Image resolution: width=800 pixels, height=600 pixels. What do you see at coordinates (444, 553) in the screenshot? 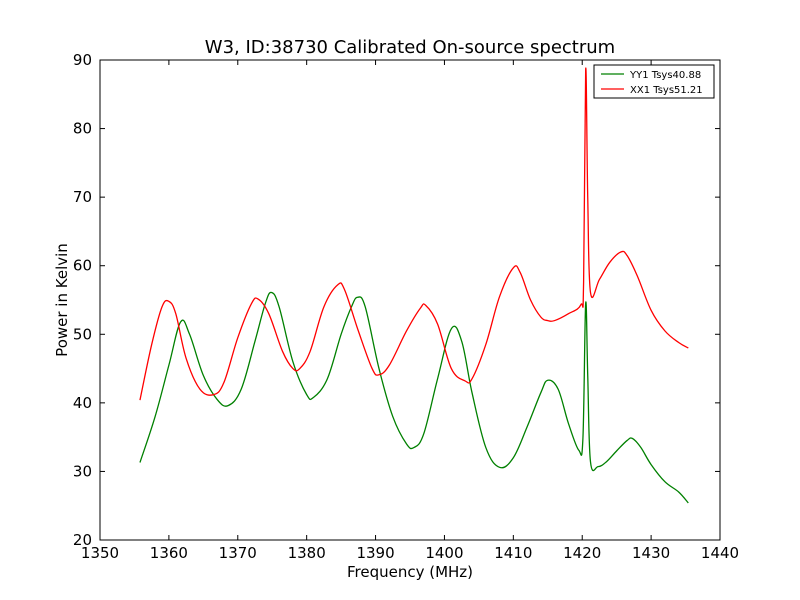
I see `x-tick-label: 1400` at bounding box center [444, 553].